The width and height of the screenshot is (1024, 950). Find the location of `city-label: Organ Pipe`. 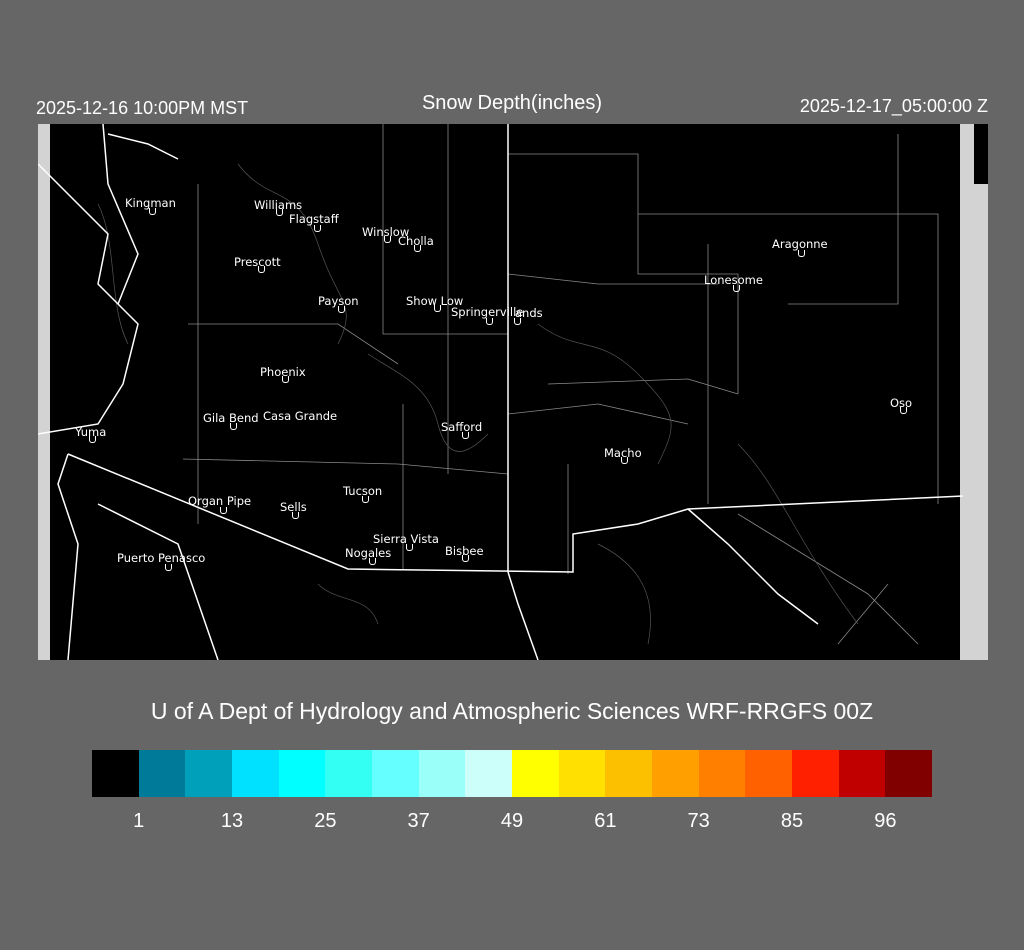

city-label: Organ Pipe is located at coordinates (220, 501).